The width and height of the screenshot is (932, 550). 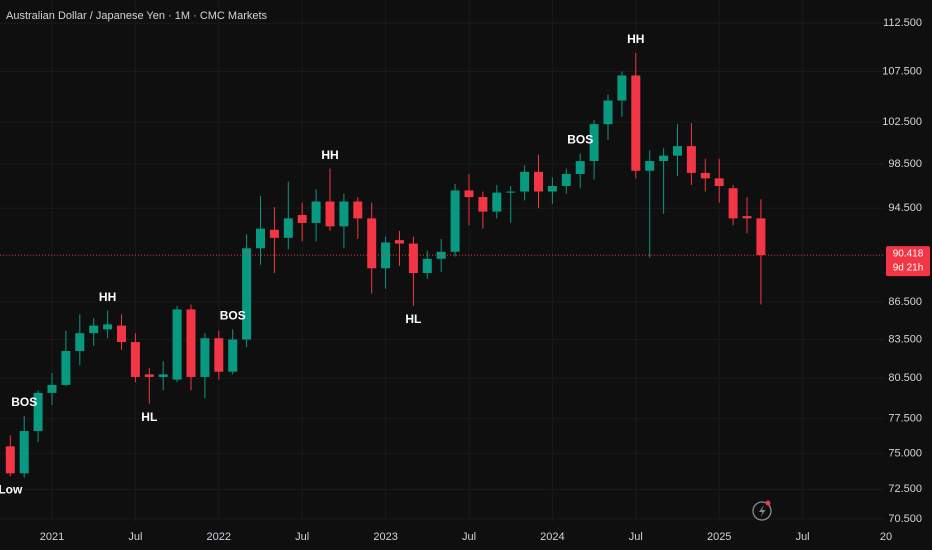 I want to click on y-tick-label: 83.500, so click(x=905, y=339).